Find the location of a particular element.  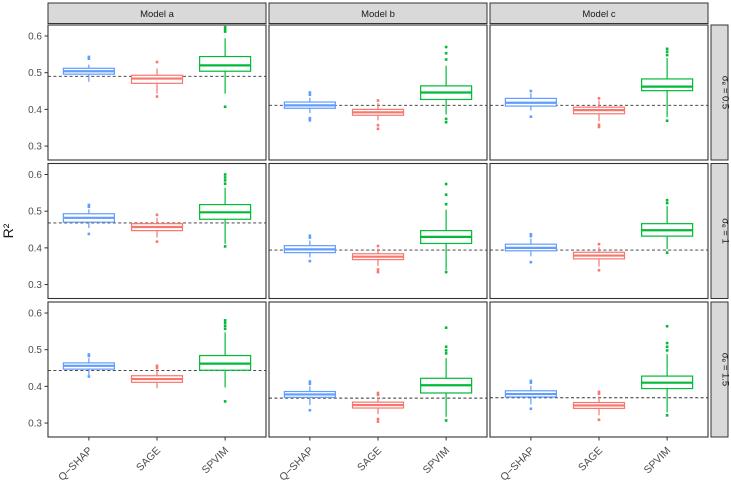

panel-r3-c3 is located at coordinates (599, 369).